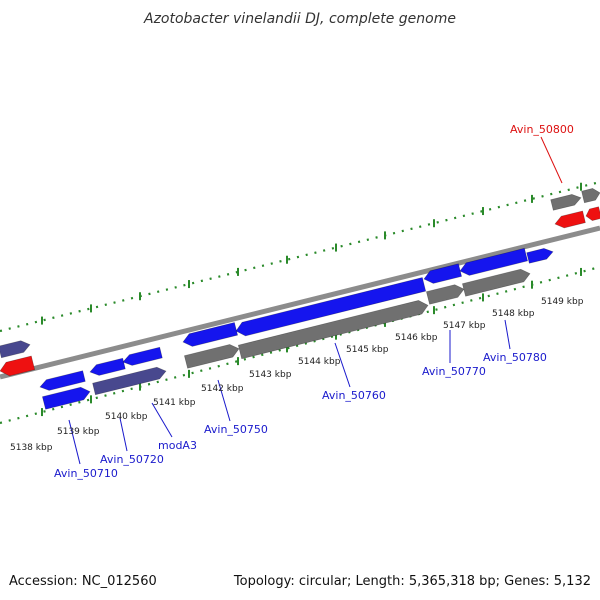 Image resolution: width=600 pixels, height=600 pixels. I want to click on gene-label: Avin_50800, so click(542, 129).